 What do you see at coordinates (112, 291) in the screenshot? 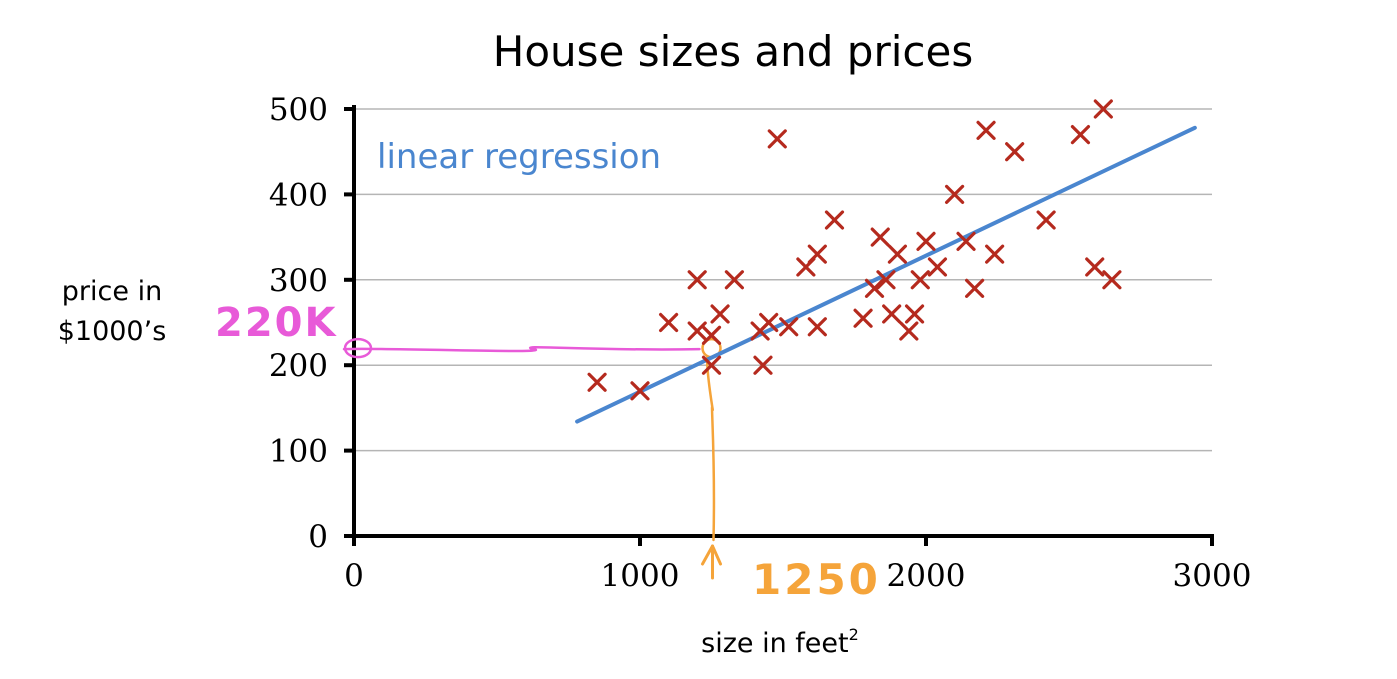
I see `y-axis-label-line-1: price in` at bounding box center [112, 291].